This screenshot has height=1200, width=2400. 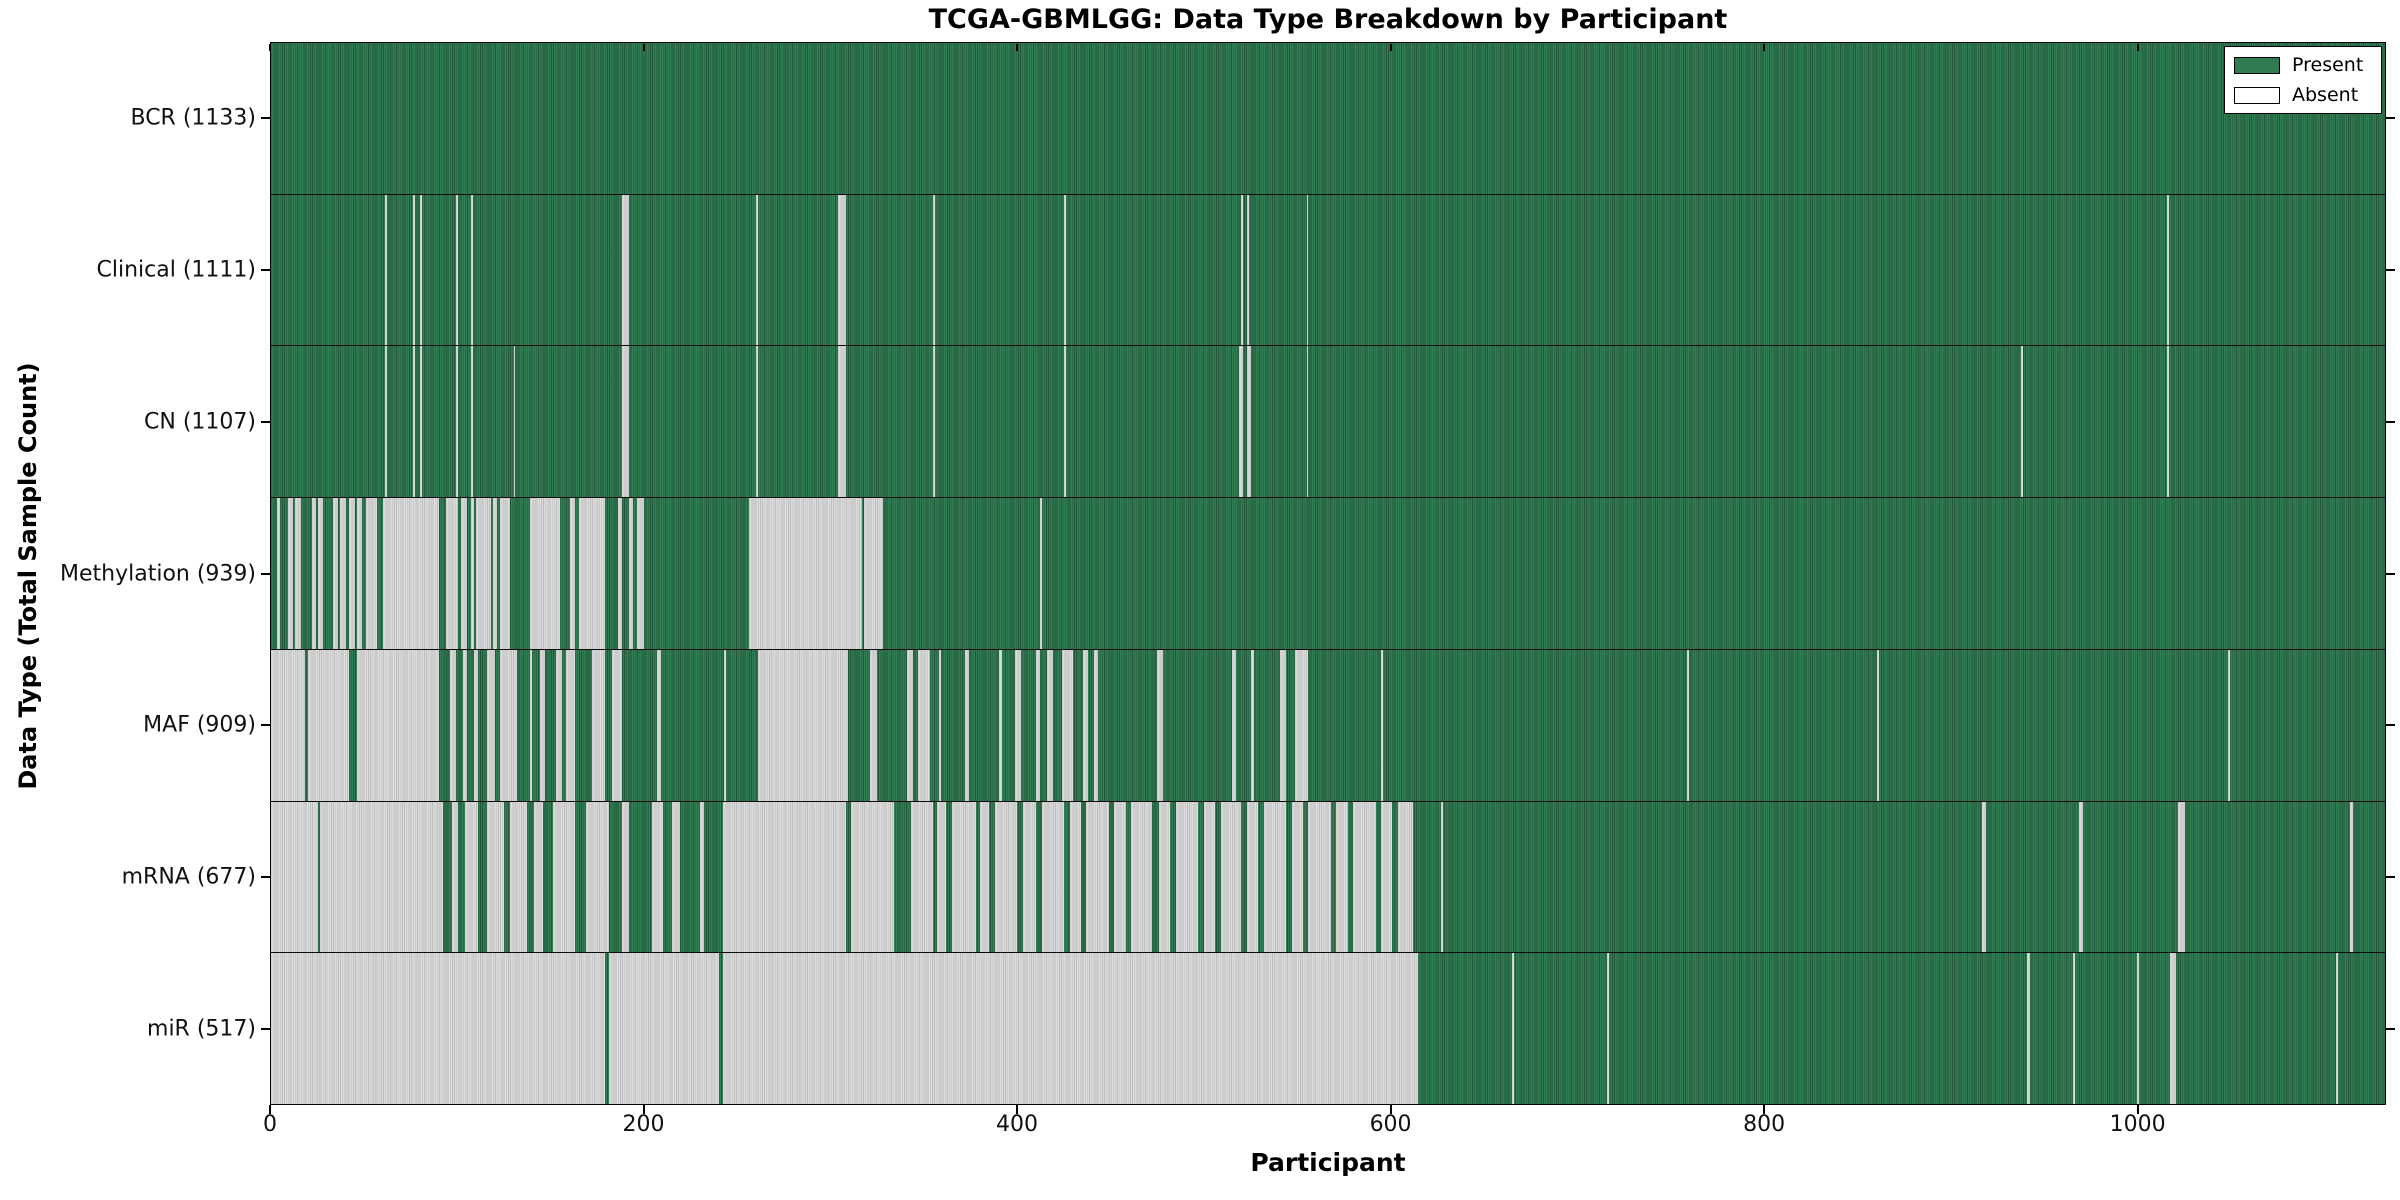 I want to click on legend-entry: Absent, so click(x=2303, y=95).